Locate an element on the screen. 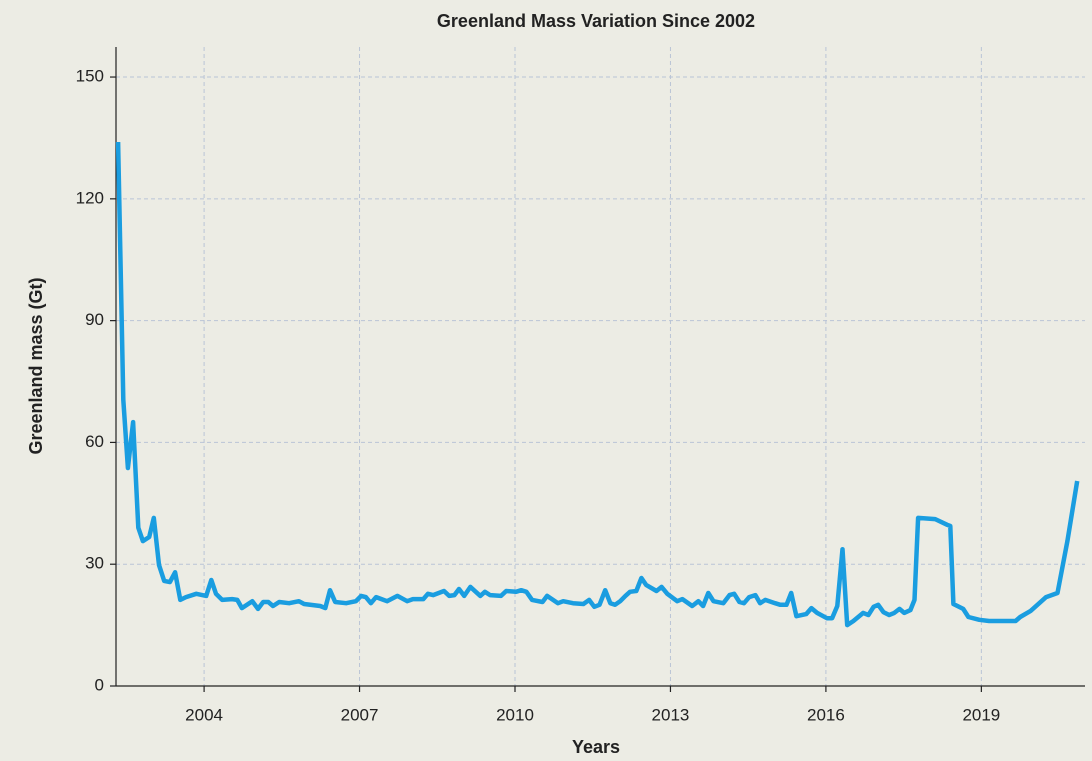  y-tick-label: 60 is located at coordinates (94, 441).